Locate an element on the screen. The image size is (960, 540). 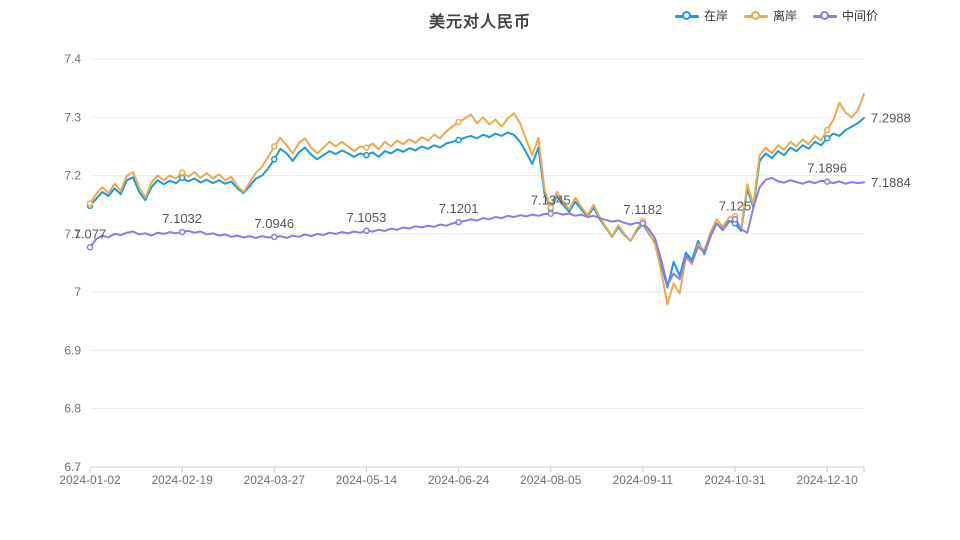
legend: 在岸 离岸 中间价 is located at coordinates (776, 16).